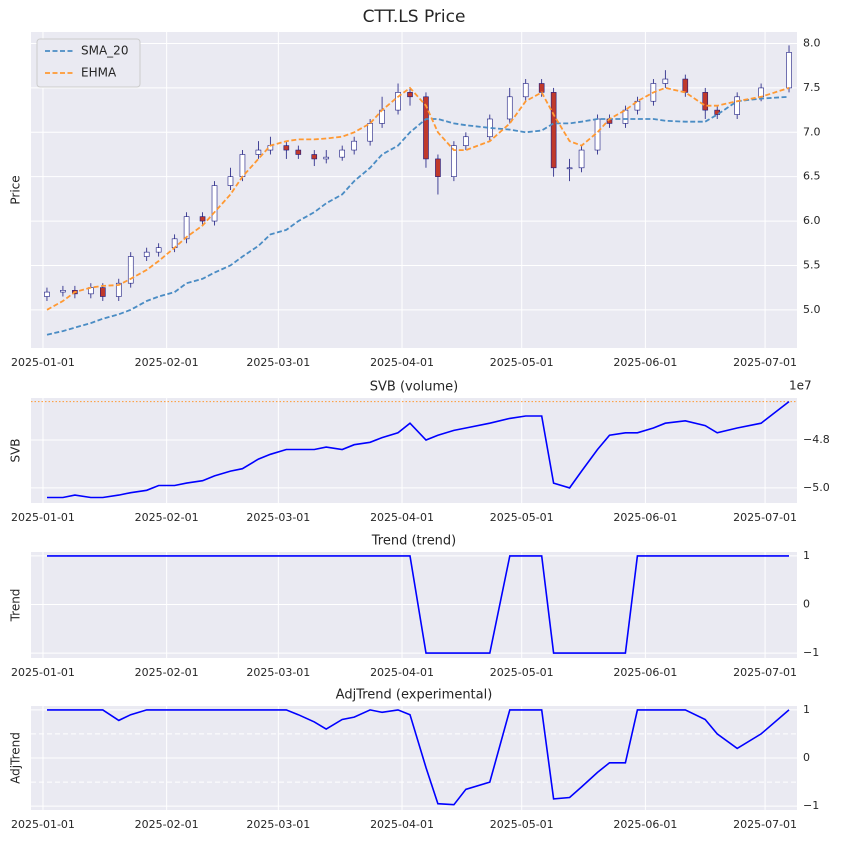 The width and height of the screenshot is (854, 843). What do you see at coordinates (414, 17) in the screenshot?
I see `chart-title: CTT.LS Price` at bounding box center [414, 17].